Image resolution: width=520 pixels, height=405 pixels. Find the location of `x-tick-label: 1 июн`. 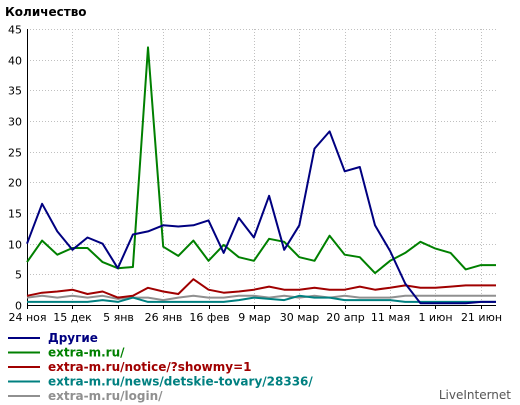

x-tick-label: 1 июн is located at coordinates (435, 317).